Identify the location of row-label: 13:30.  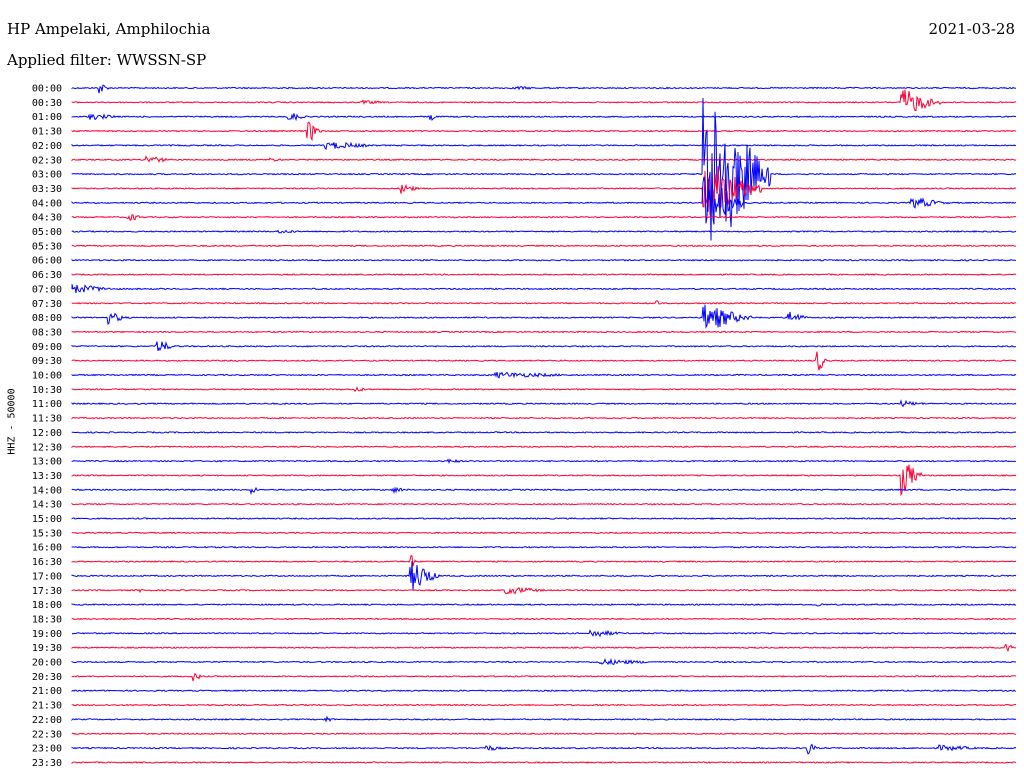
(47, 476).